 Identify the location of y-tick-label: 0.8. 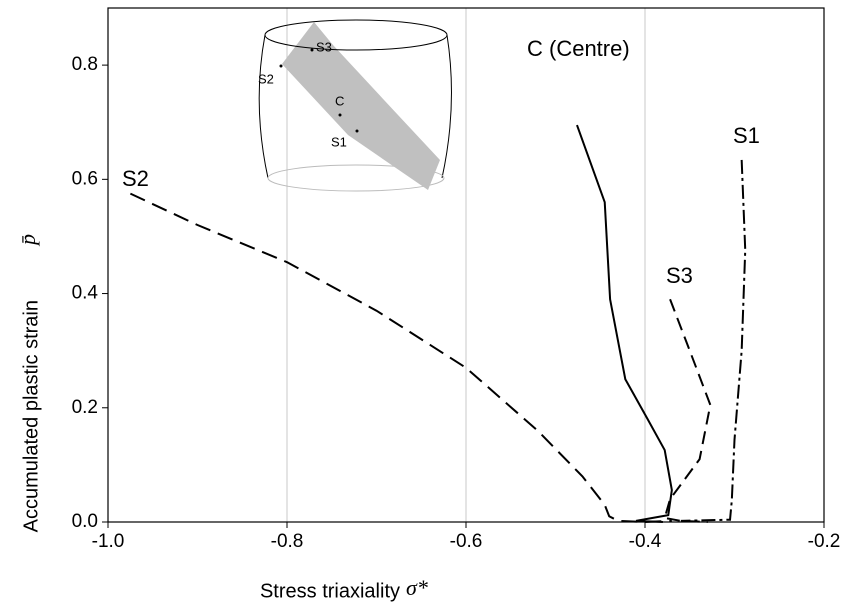
(85, 64).